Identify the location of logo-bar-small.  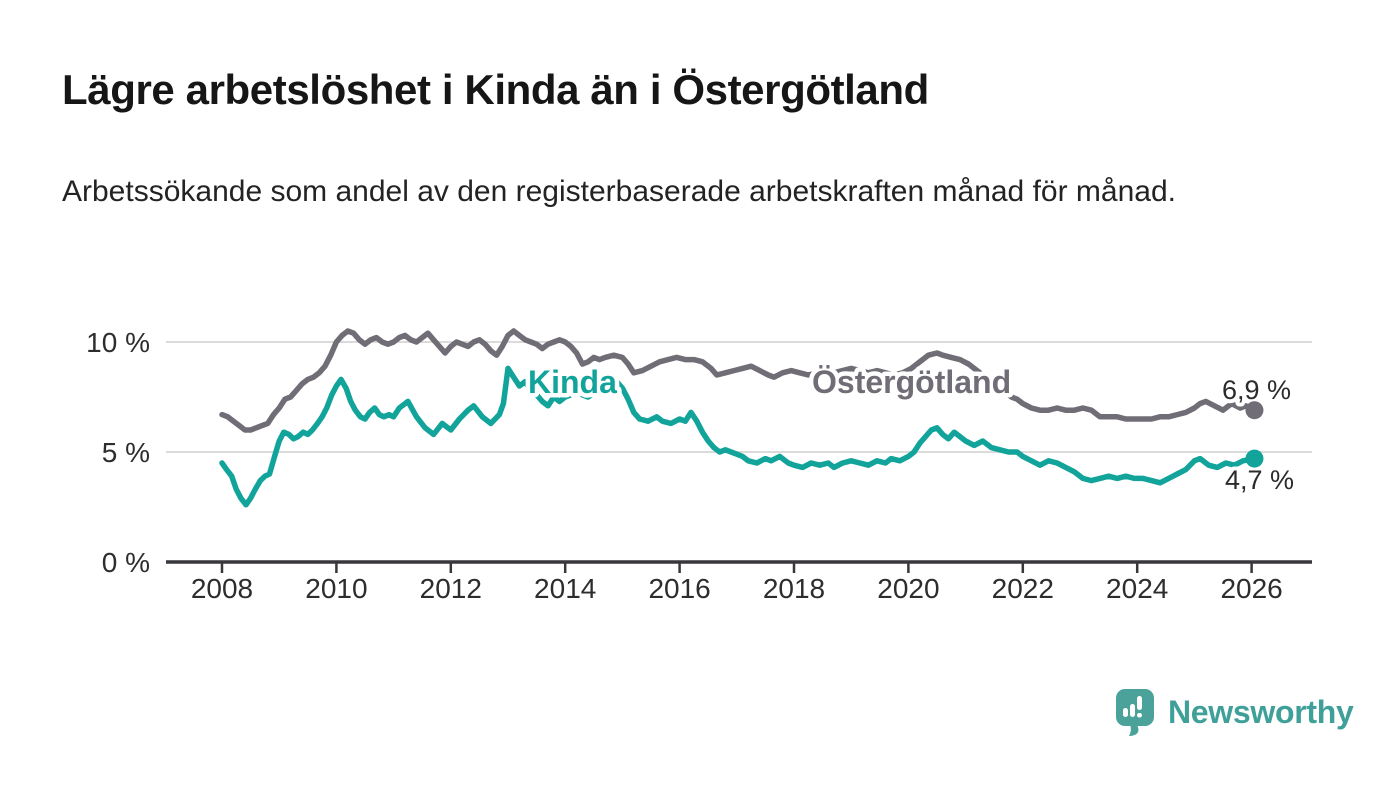
(1125, 712).